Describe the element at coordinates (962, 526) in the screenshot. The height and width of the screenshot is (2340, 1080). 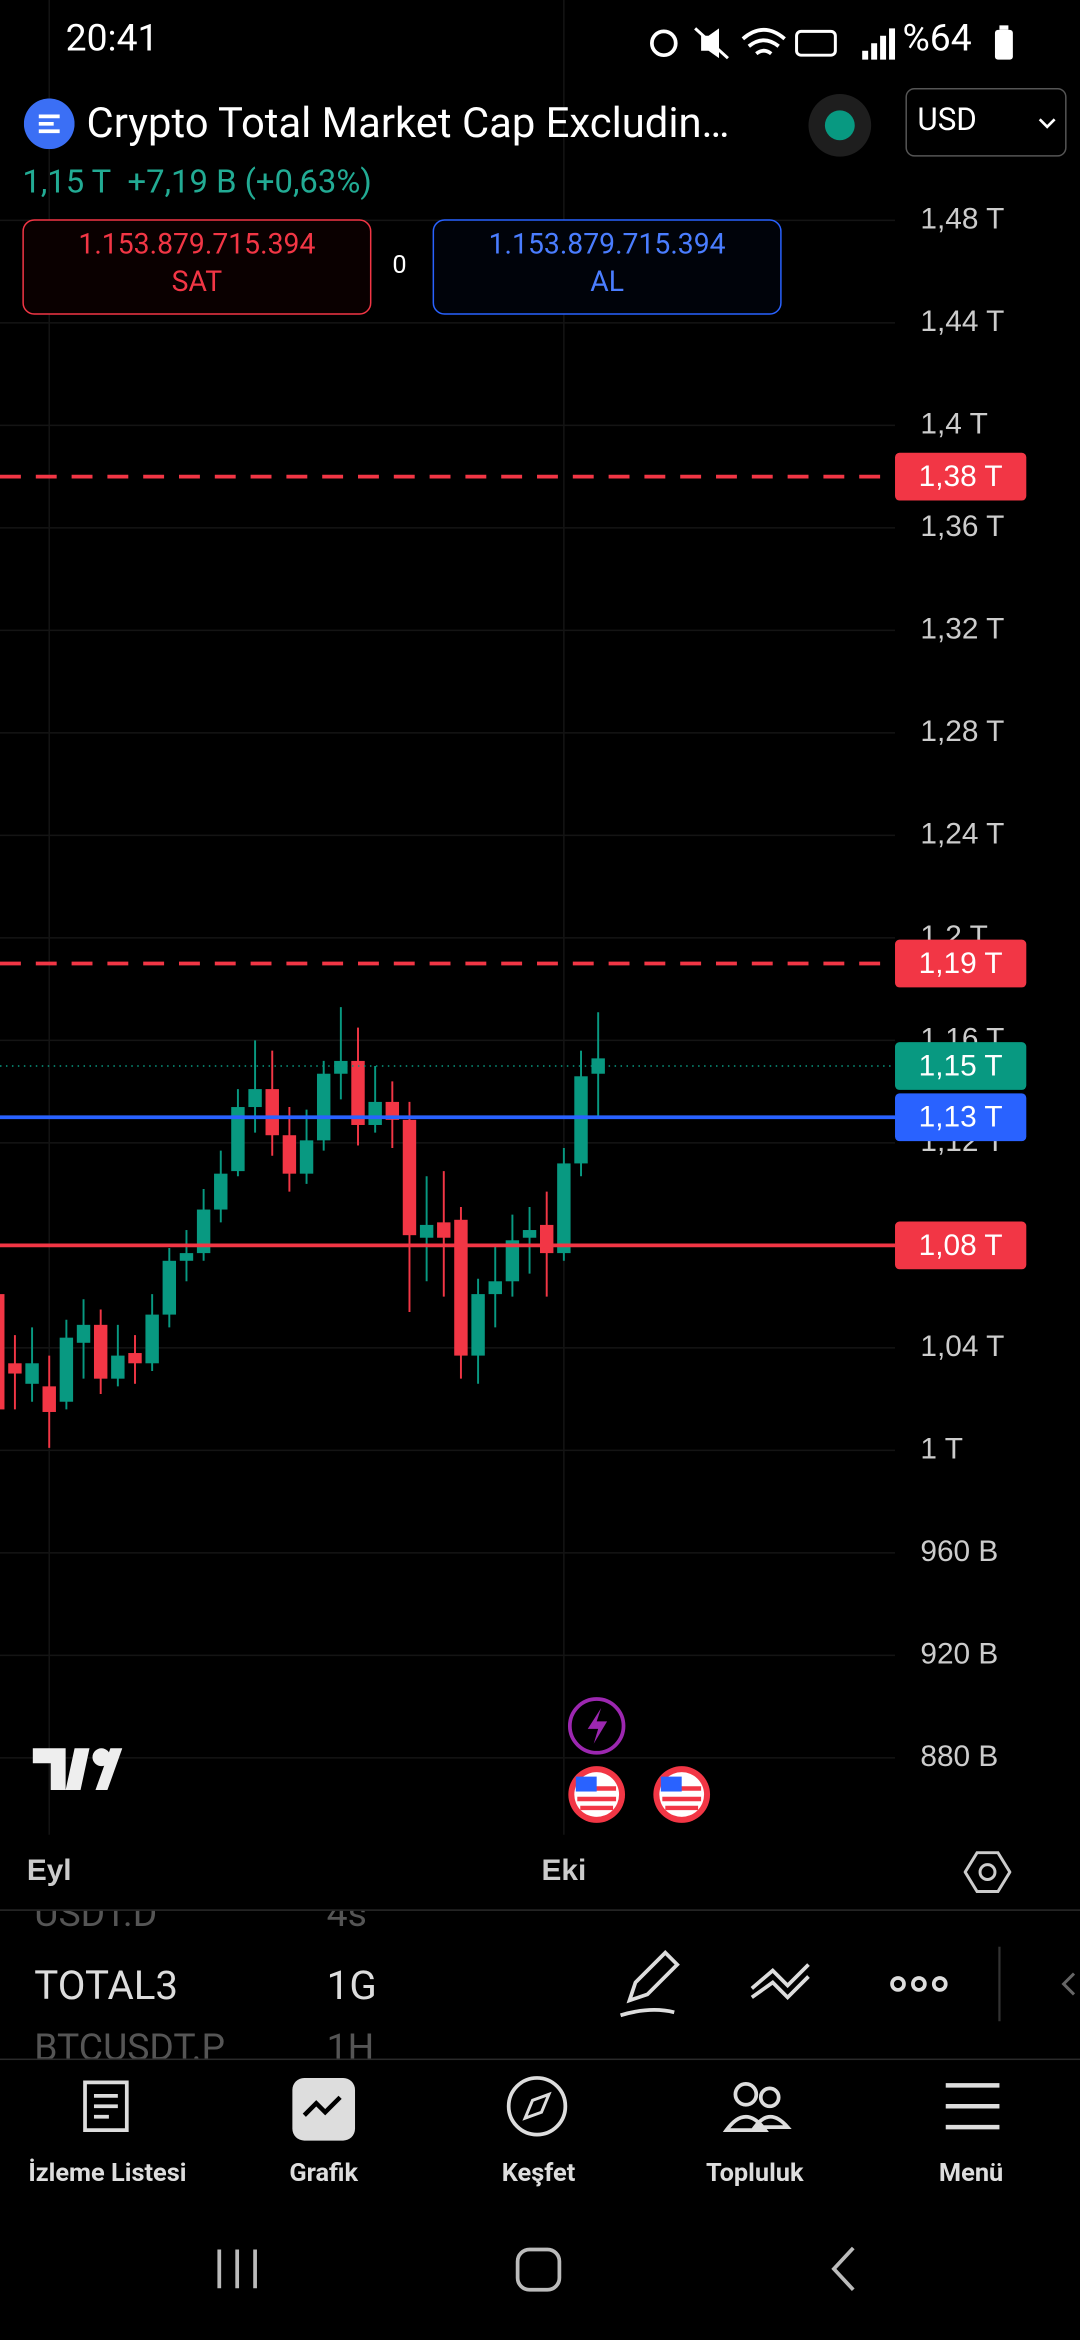
I see `y-tick-label: 1,36 T` at that location.